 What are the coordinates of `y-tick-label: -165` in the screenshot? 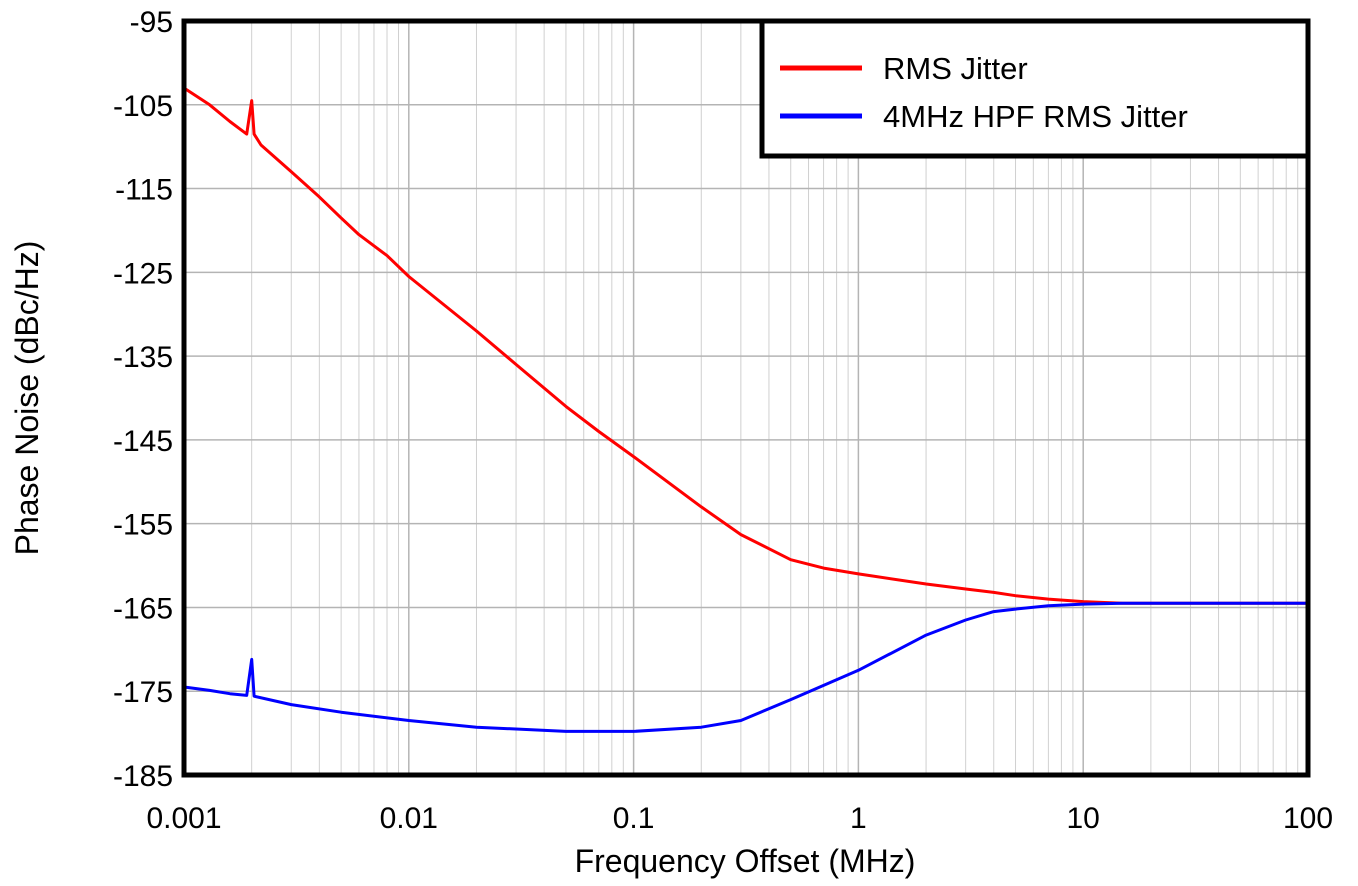 It's located at (143, 608).